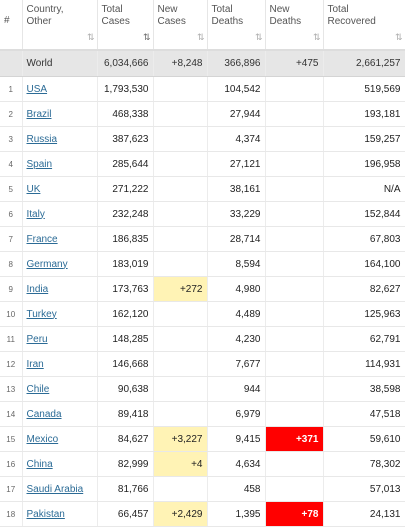 Image resolution: width=405 pixels, height=527 pixels. Describe the element at coordinates (125, 364) in the screenshot. I see `total-cases: 146,668` at that location.